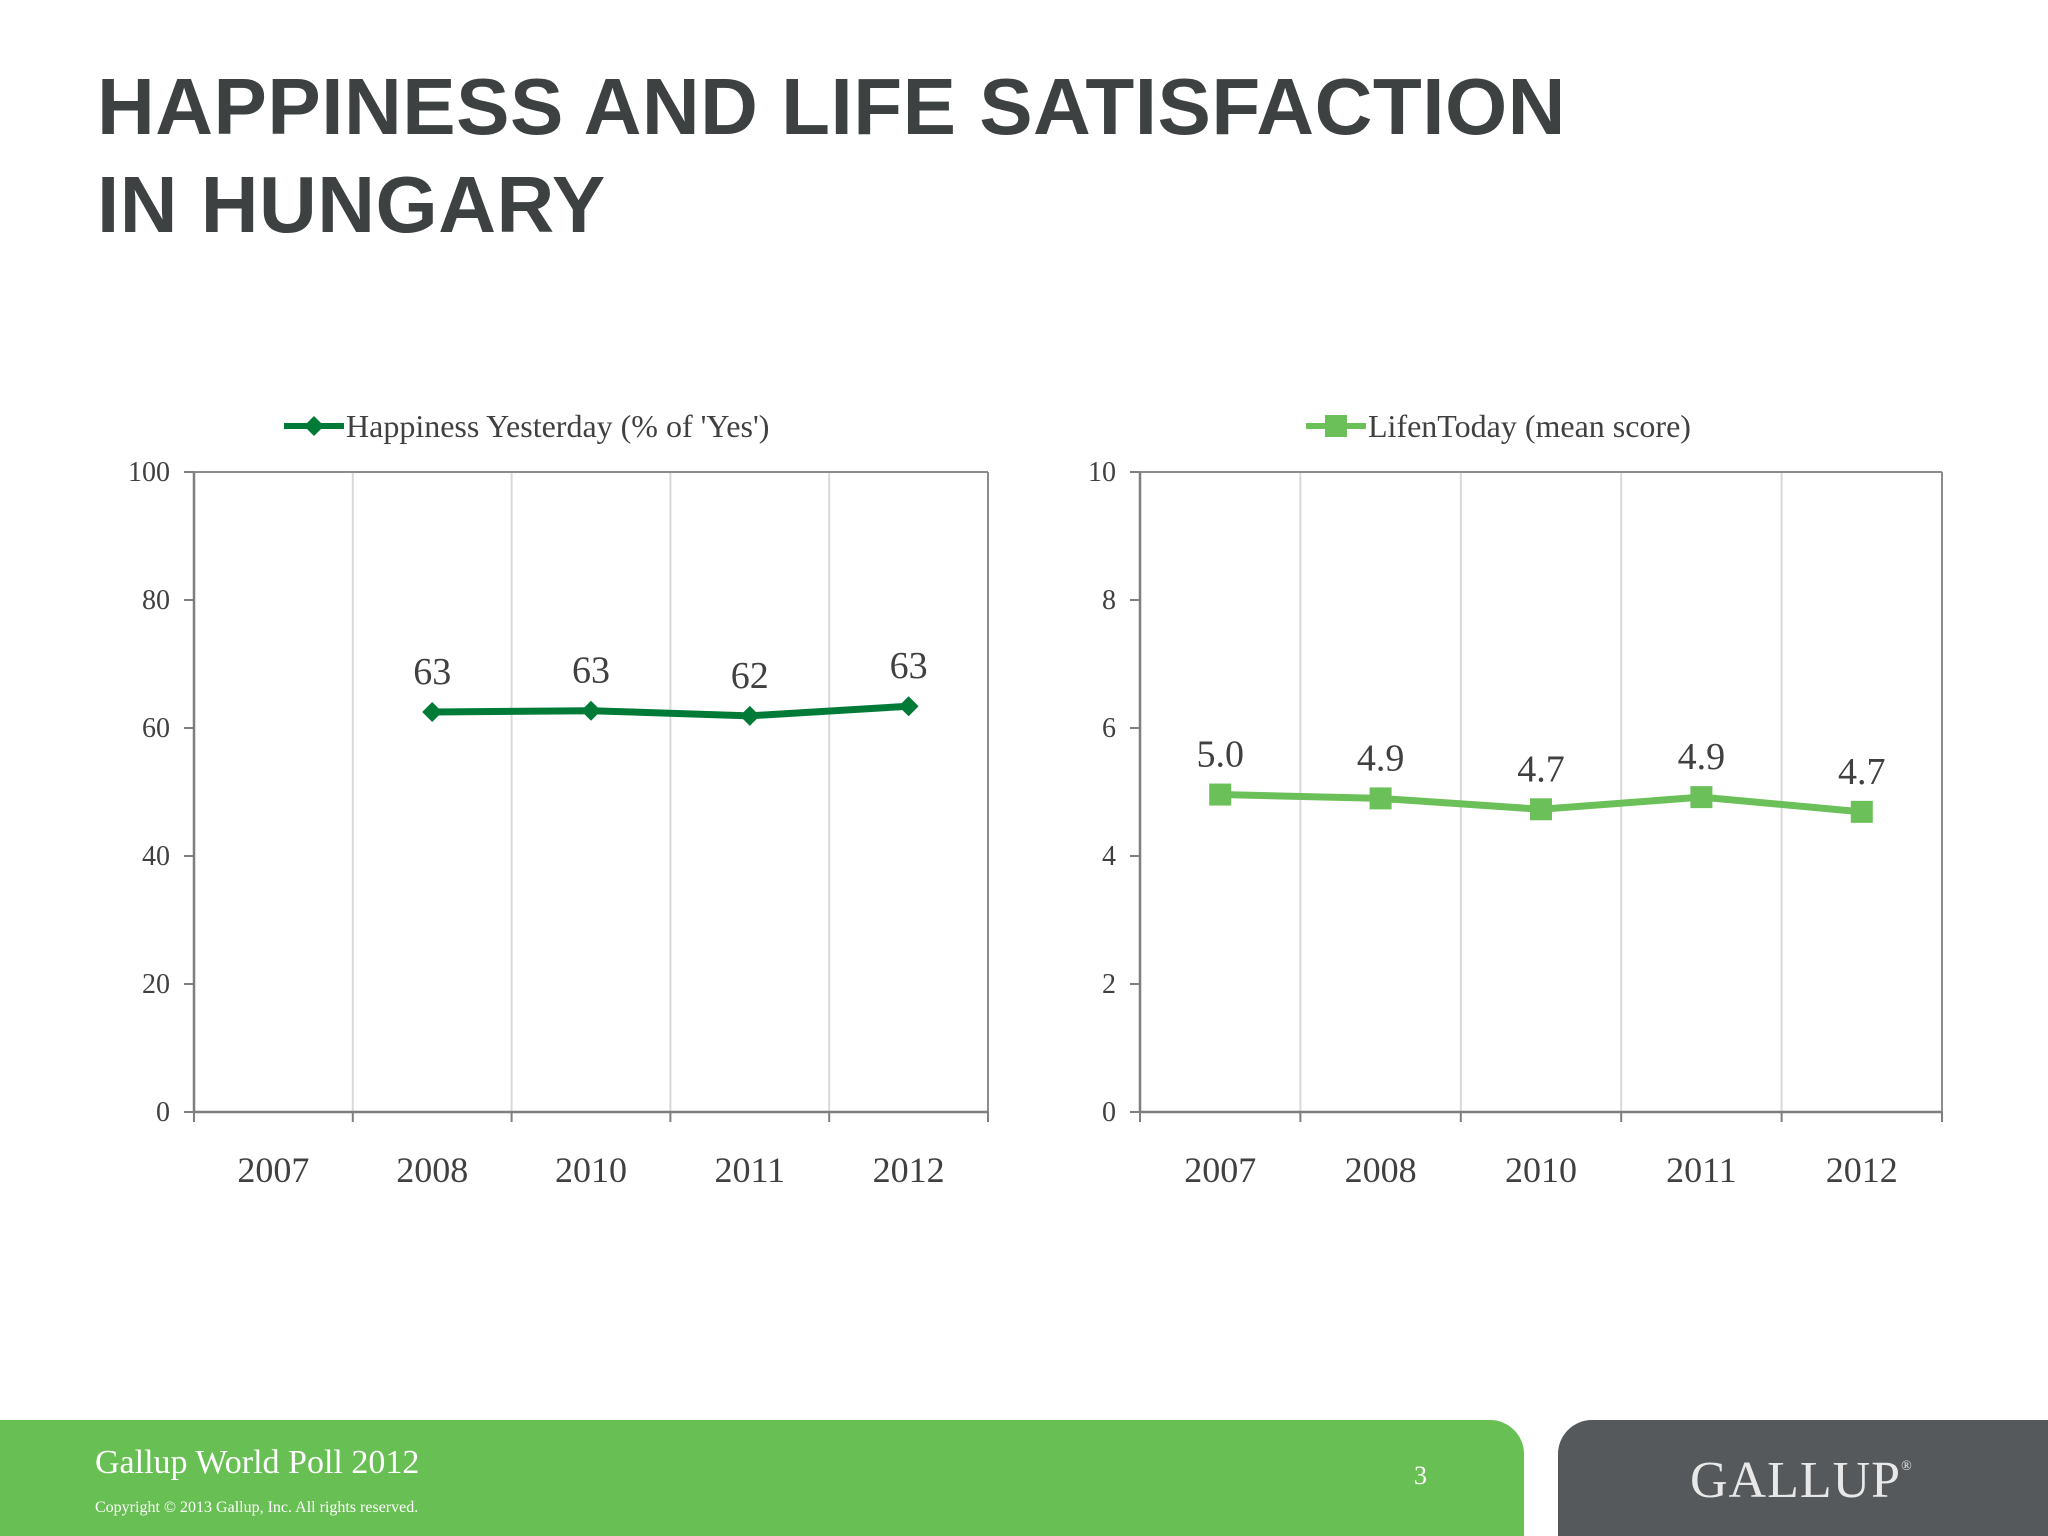  Describe the element at coordinates (156, 728) in the screenshot. I see `y-tick-label: 60` at that location.